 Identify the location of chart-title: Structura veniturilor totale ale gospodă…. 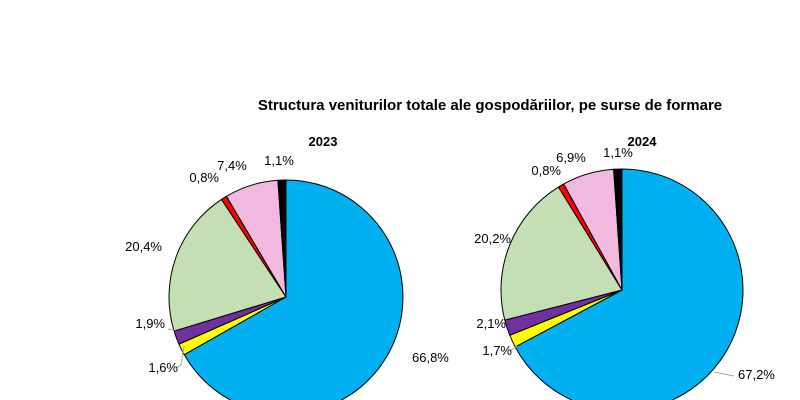
(490, 105).